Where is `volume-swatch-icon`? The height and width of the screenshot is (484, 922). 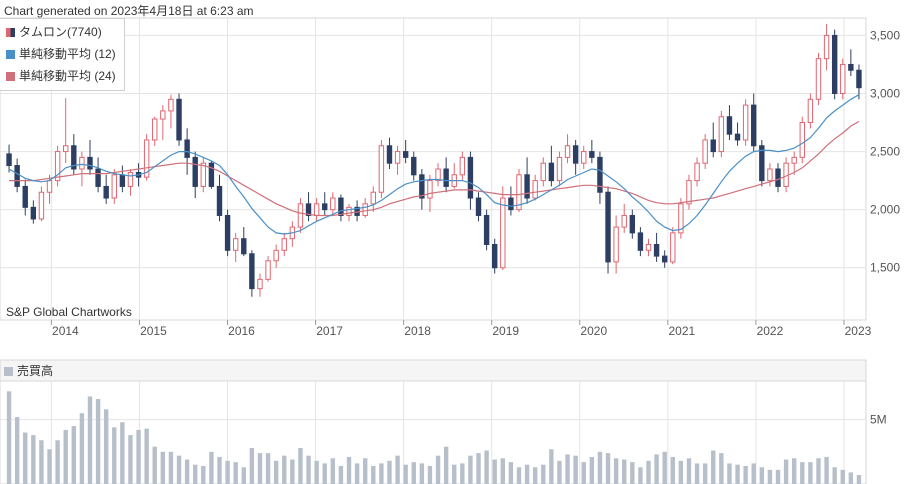 volume-swatch-icon is located at coordinates (8, 371).